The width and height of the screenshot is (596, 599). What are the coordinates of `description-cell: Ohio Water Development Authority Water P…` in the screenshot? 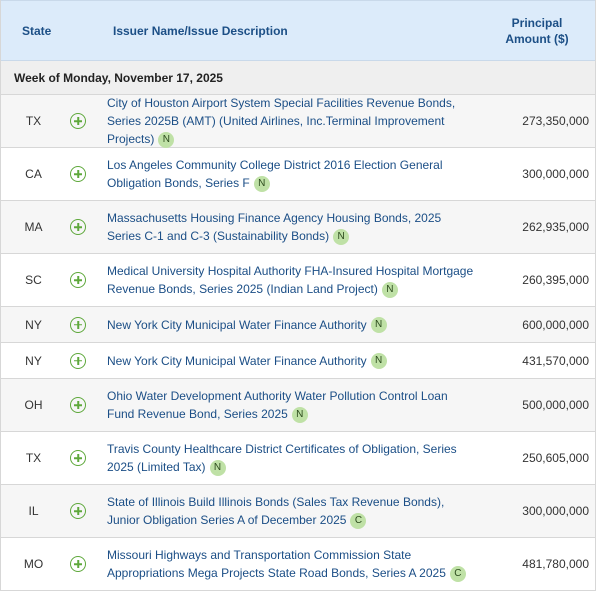 It's located at (291, 405).